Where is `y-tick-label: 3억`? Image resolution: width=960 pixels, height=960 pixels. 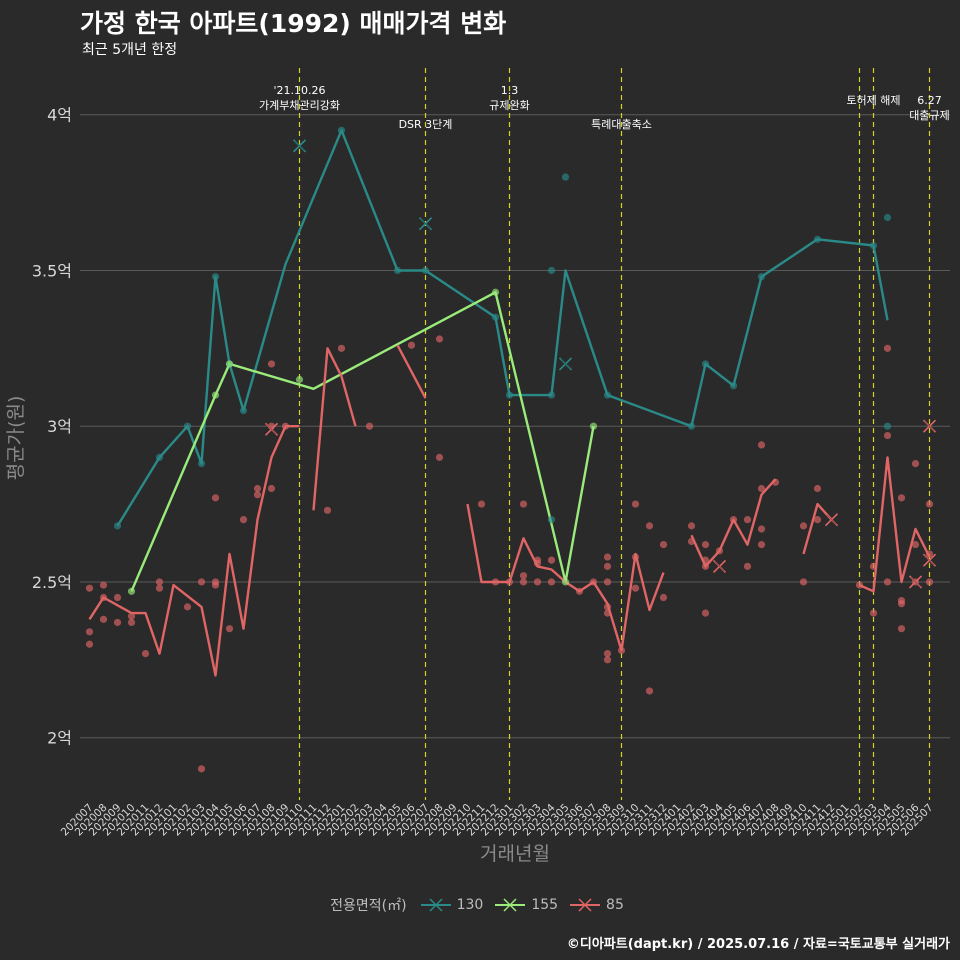 y-tick-label: 3억 is located at coordinates (59, 426).